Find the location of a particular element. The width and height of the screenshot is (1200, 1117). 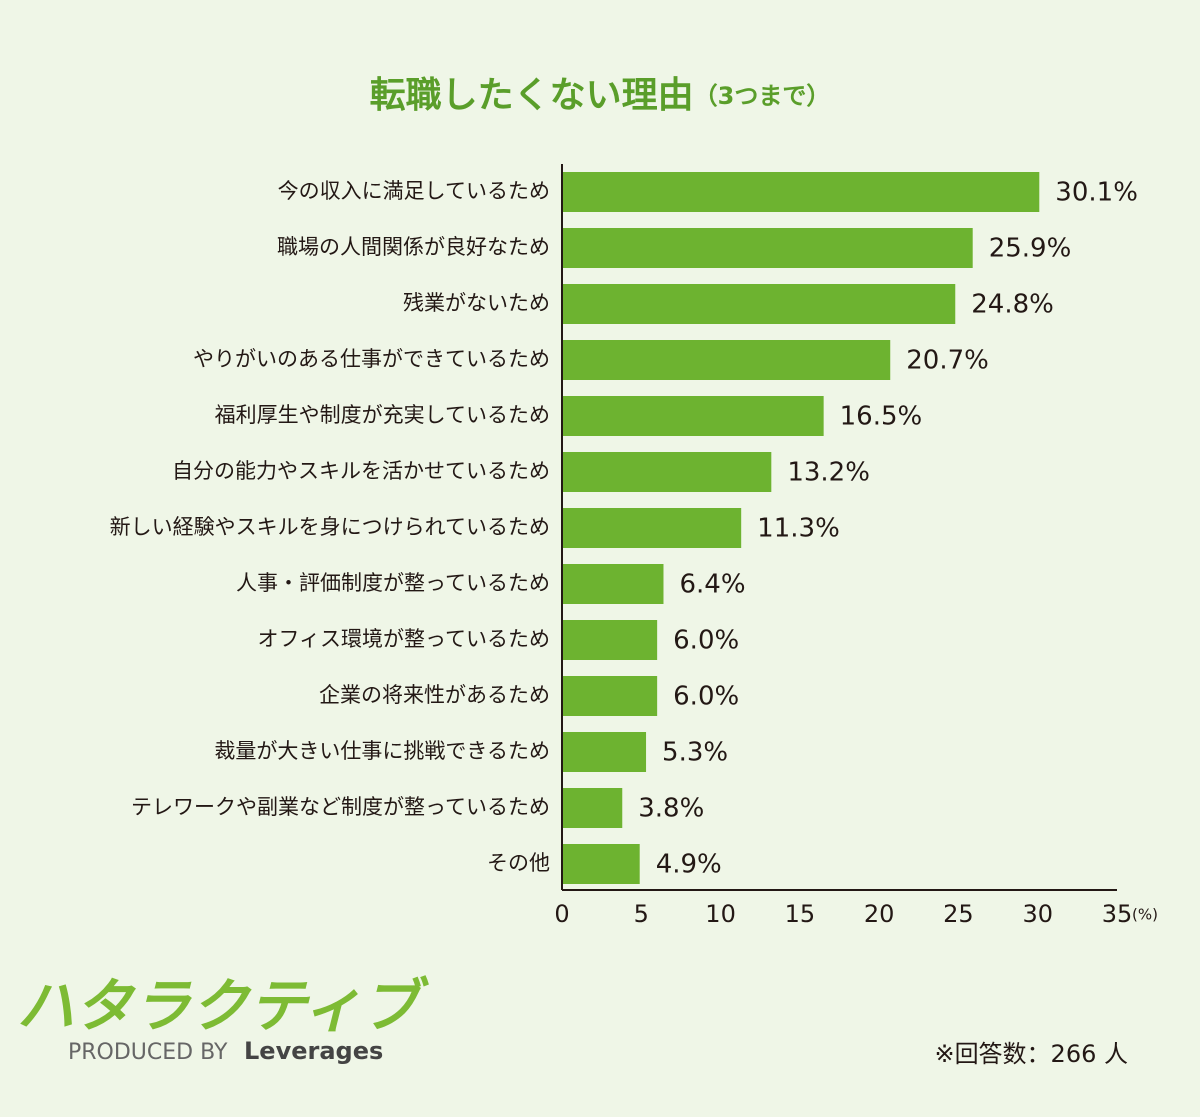

data-label: 5.3% is located at coordinates (695, 753).